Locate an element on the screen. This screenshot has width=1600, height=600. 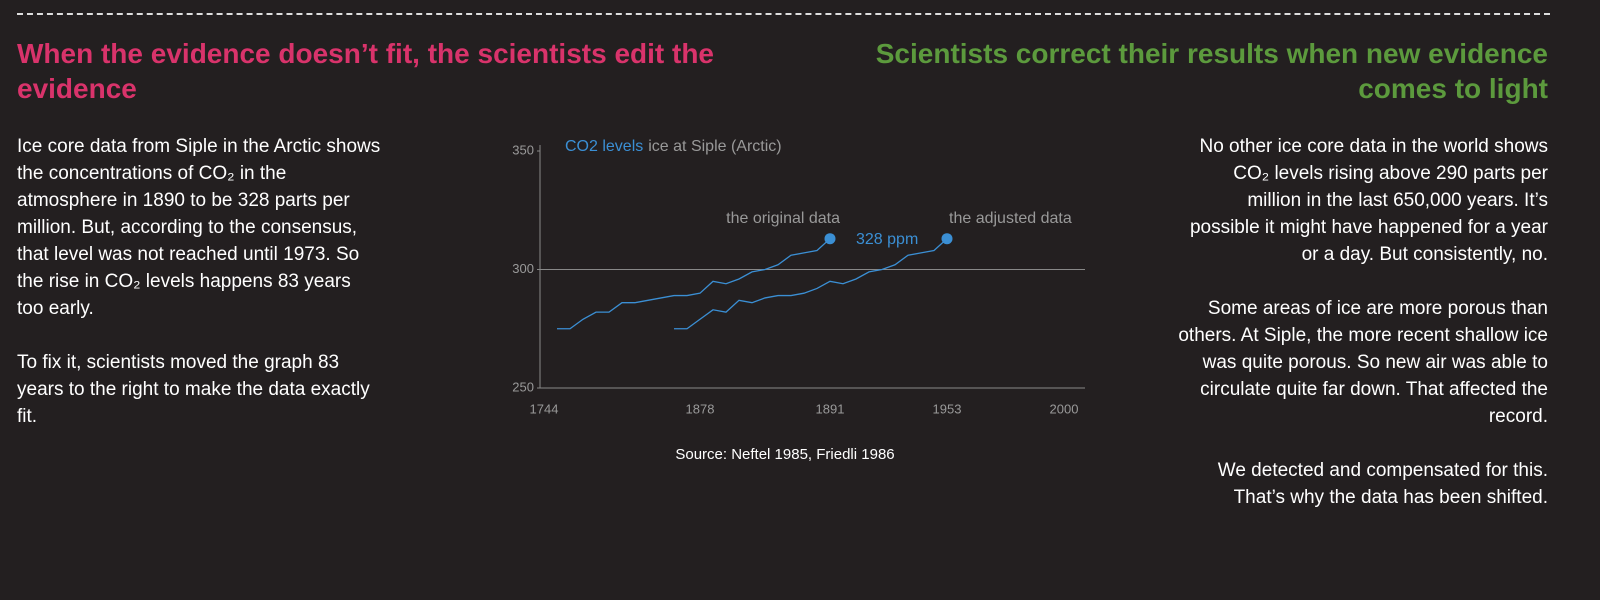
x-tick-label: 1891 is located at coordinates (830, 408).